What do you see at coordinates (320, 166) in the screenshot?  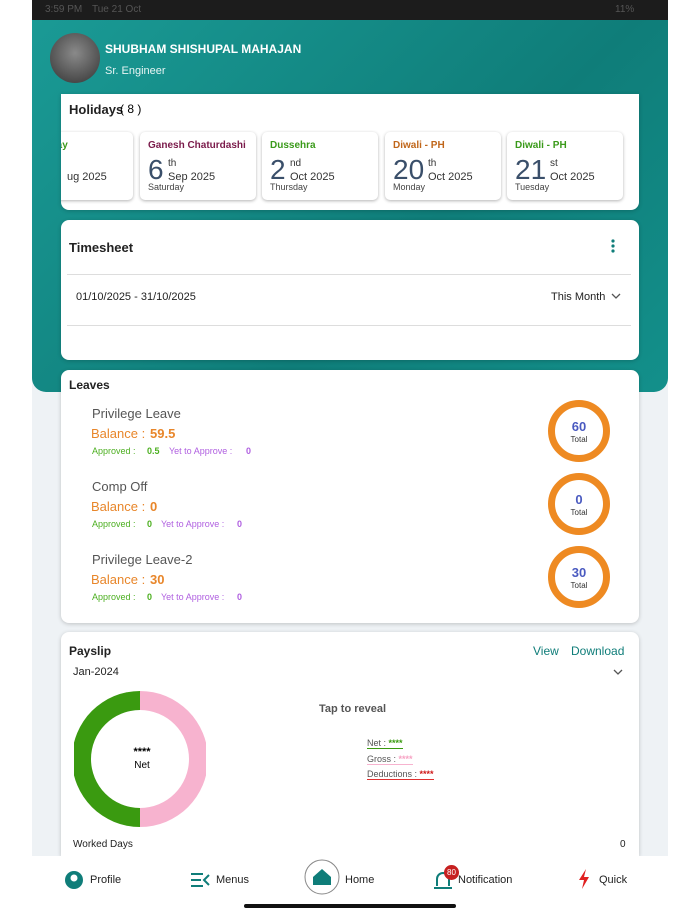 I see `holiday-card: Dussehra 2 nd Oct 2025 Thursday` at bounding box center [320, 166].